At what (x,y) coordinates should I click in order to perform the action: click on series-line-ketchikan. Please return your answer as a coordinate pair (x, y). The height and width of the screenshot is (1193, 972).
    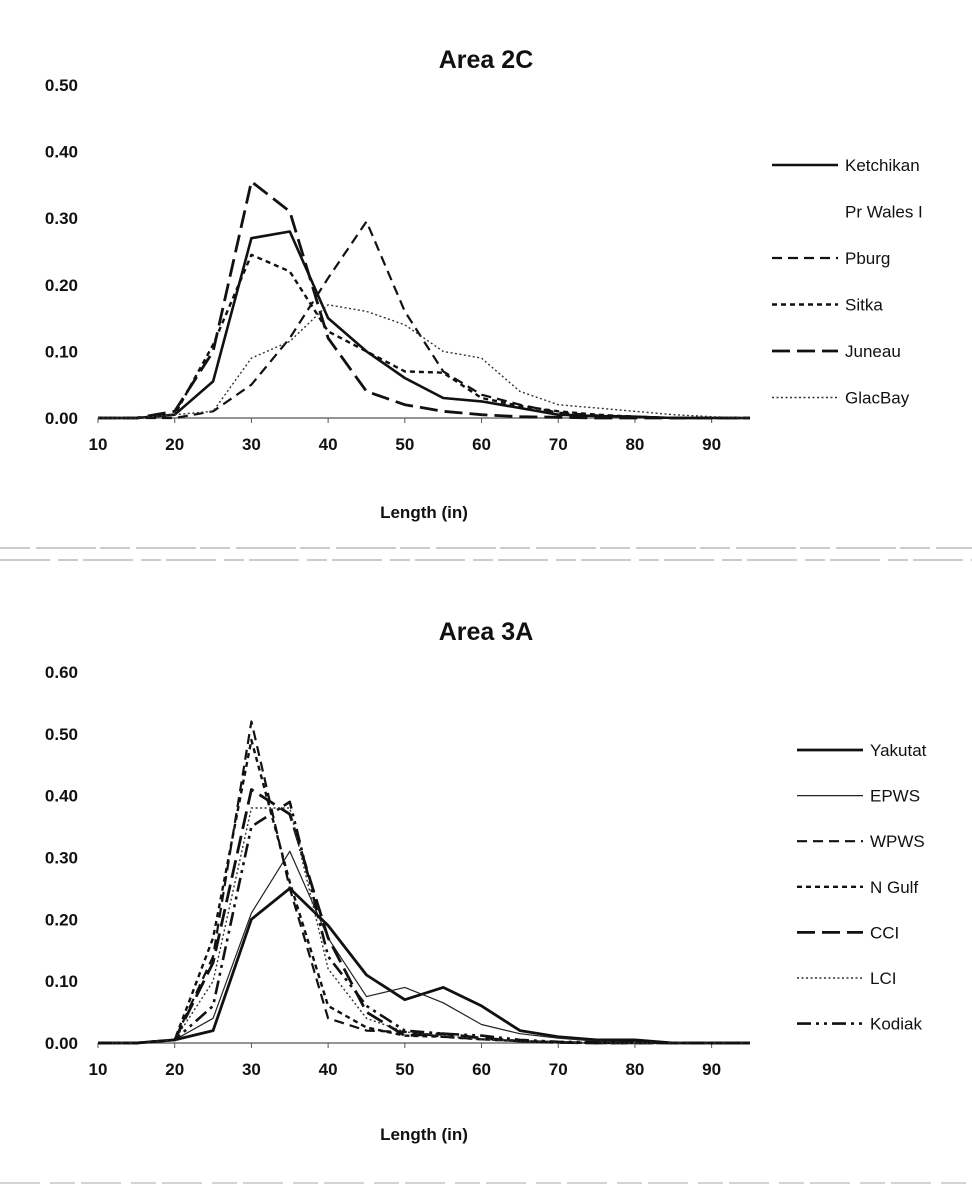
    Looking at the image, I should click on (424, 325).